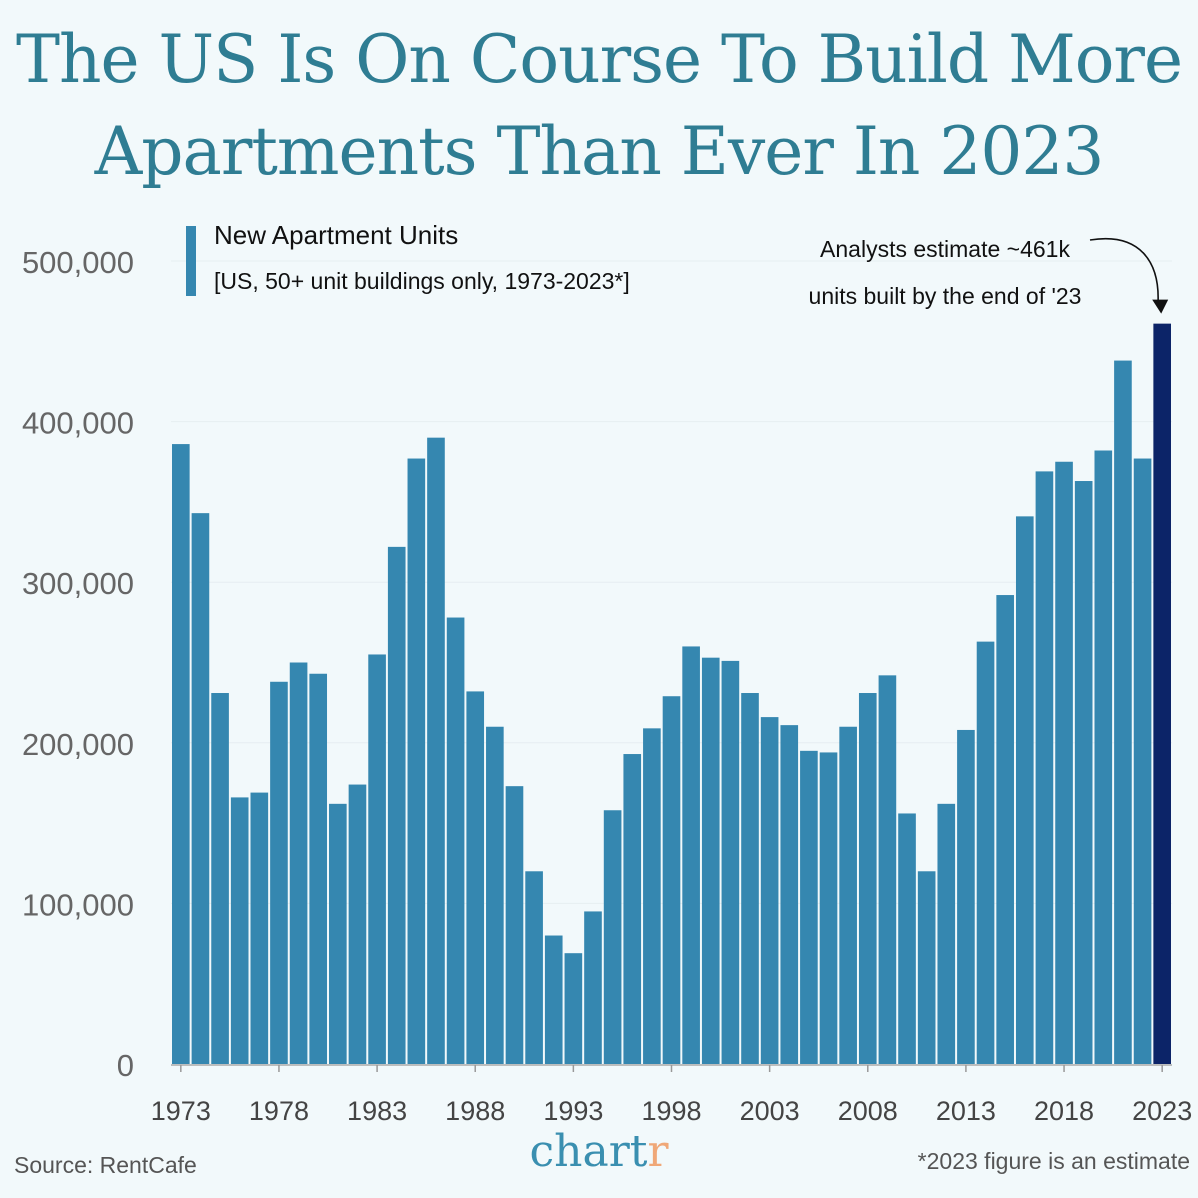 The height and width of the screenshot is (1198, 1198). I want to click on brand-logo: chartr, so click(599, 1151).